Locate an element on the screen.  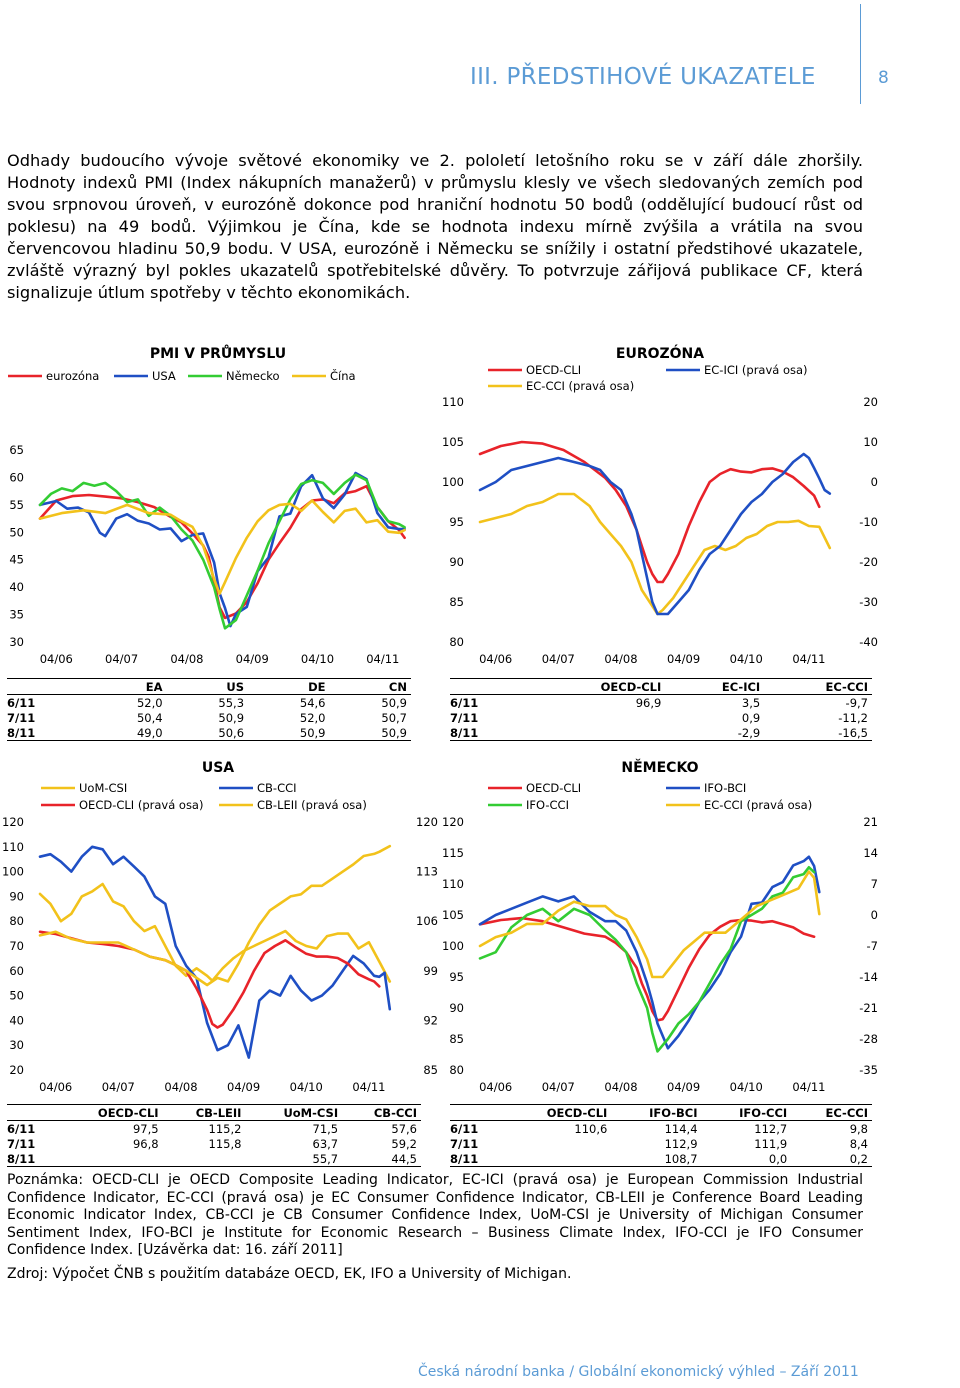
table-cell: 115,8 is located at coordinates (225, 1143).